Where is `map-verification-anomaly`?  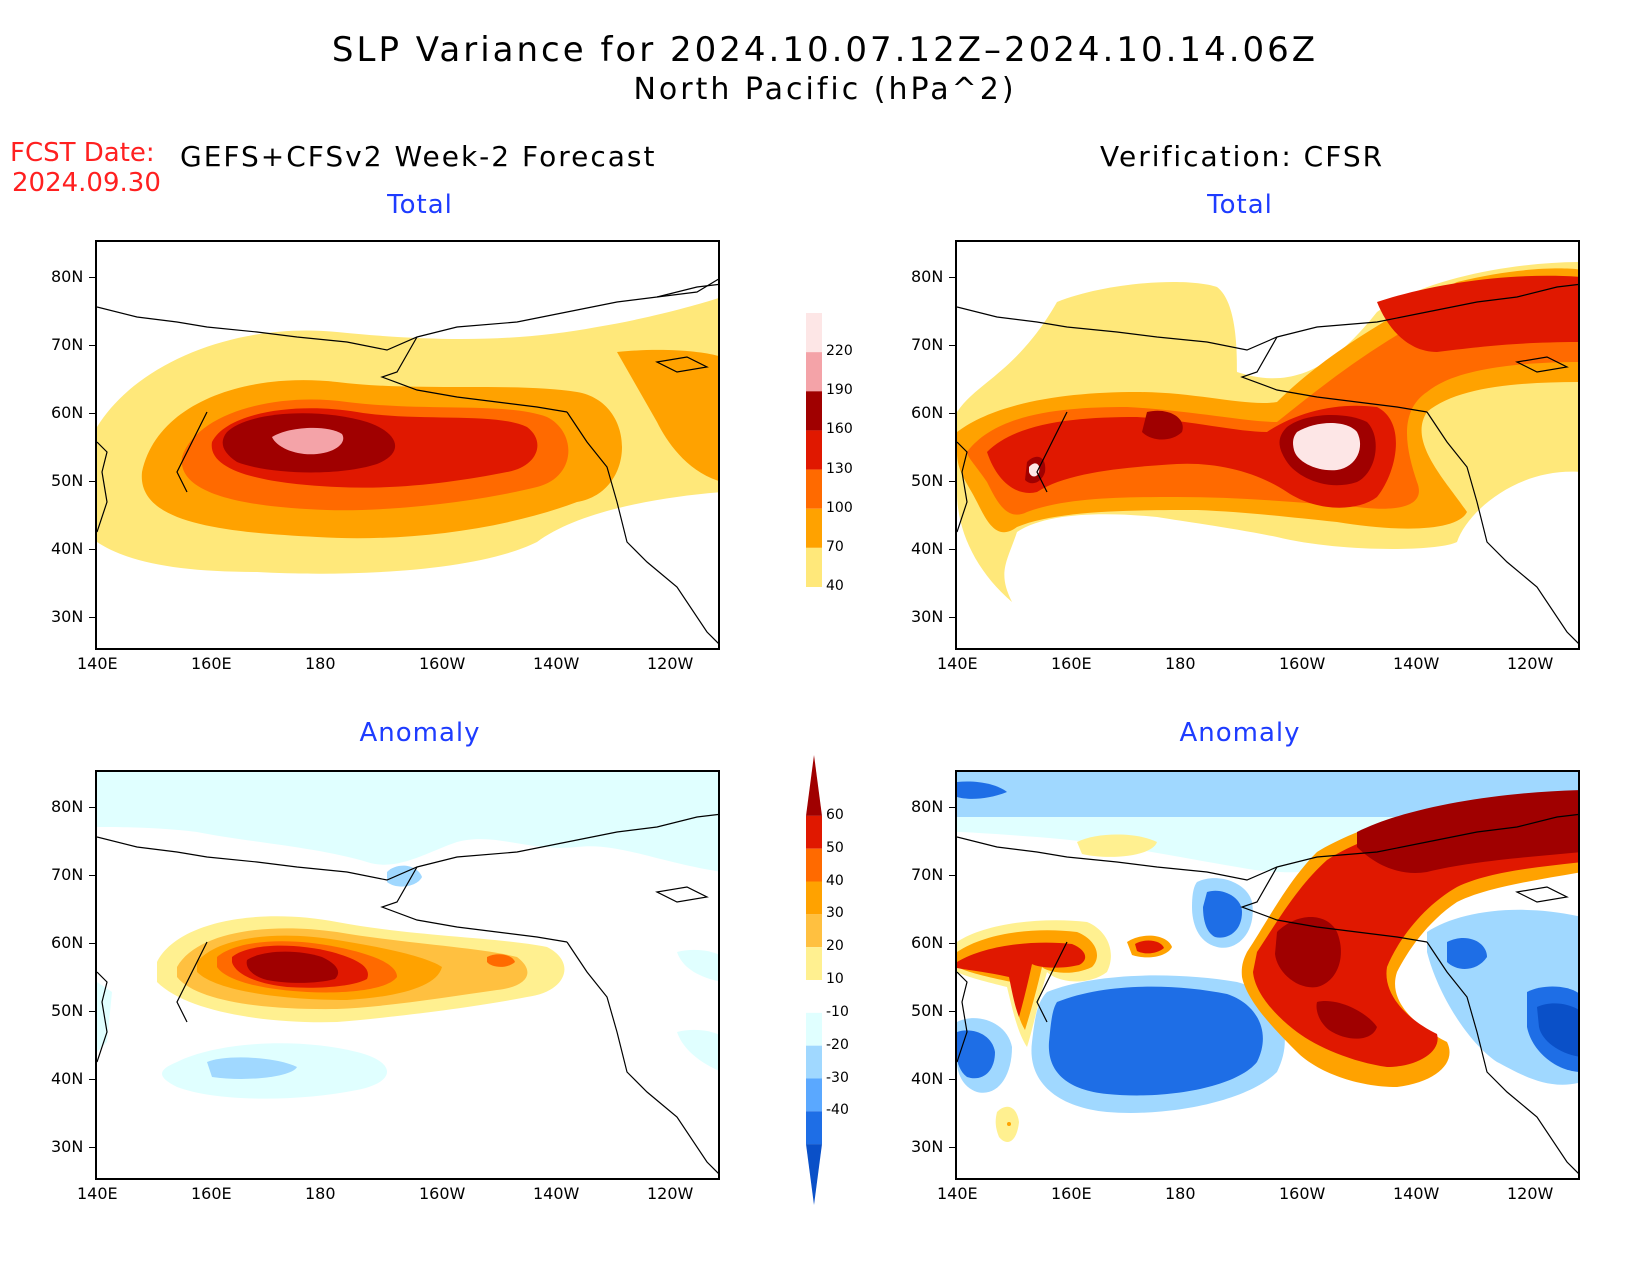 map-verification-anomaly is located at coordinates (1267, 975).